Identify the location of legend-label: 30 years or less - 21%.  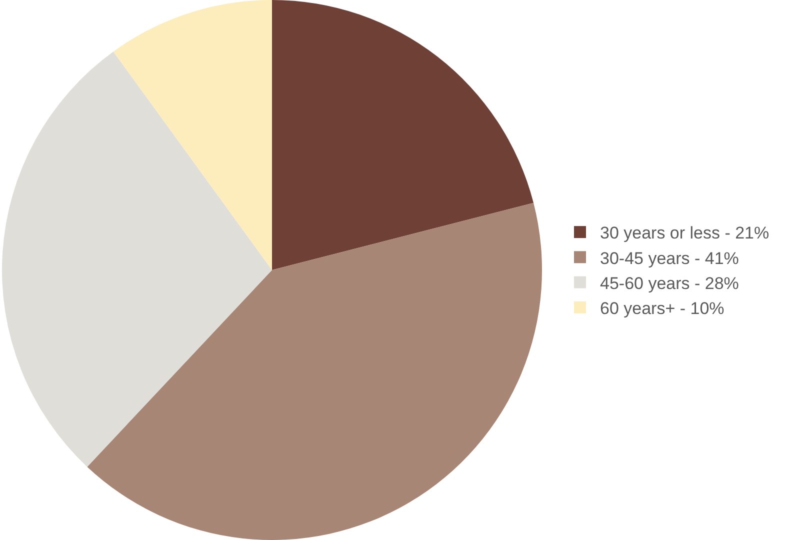
(685, 233).